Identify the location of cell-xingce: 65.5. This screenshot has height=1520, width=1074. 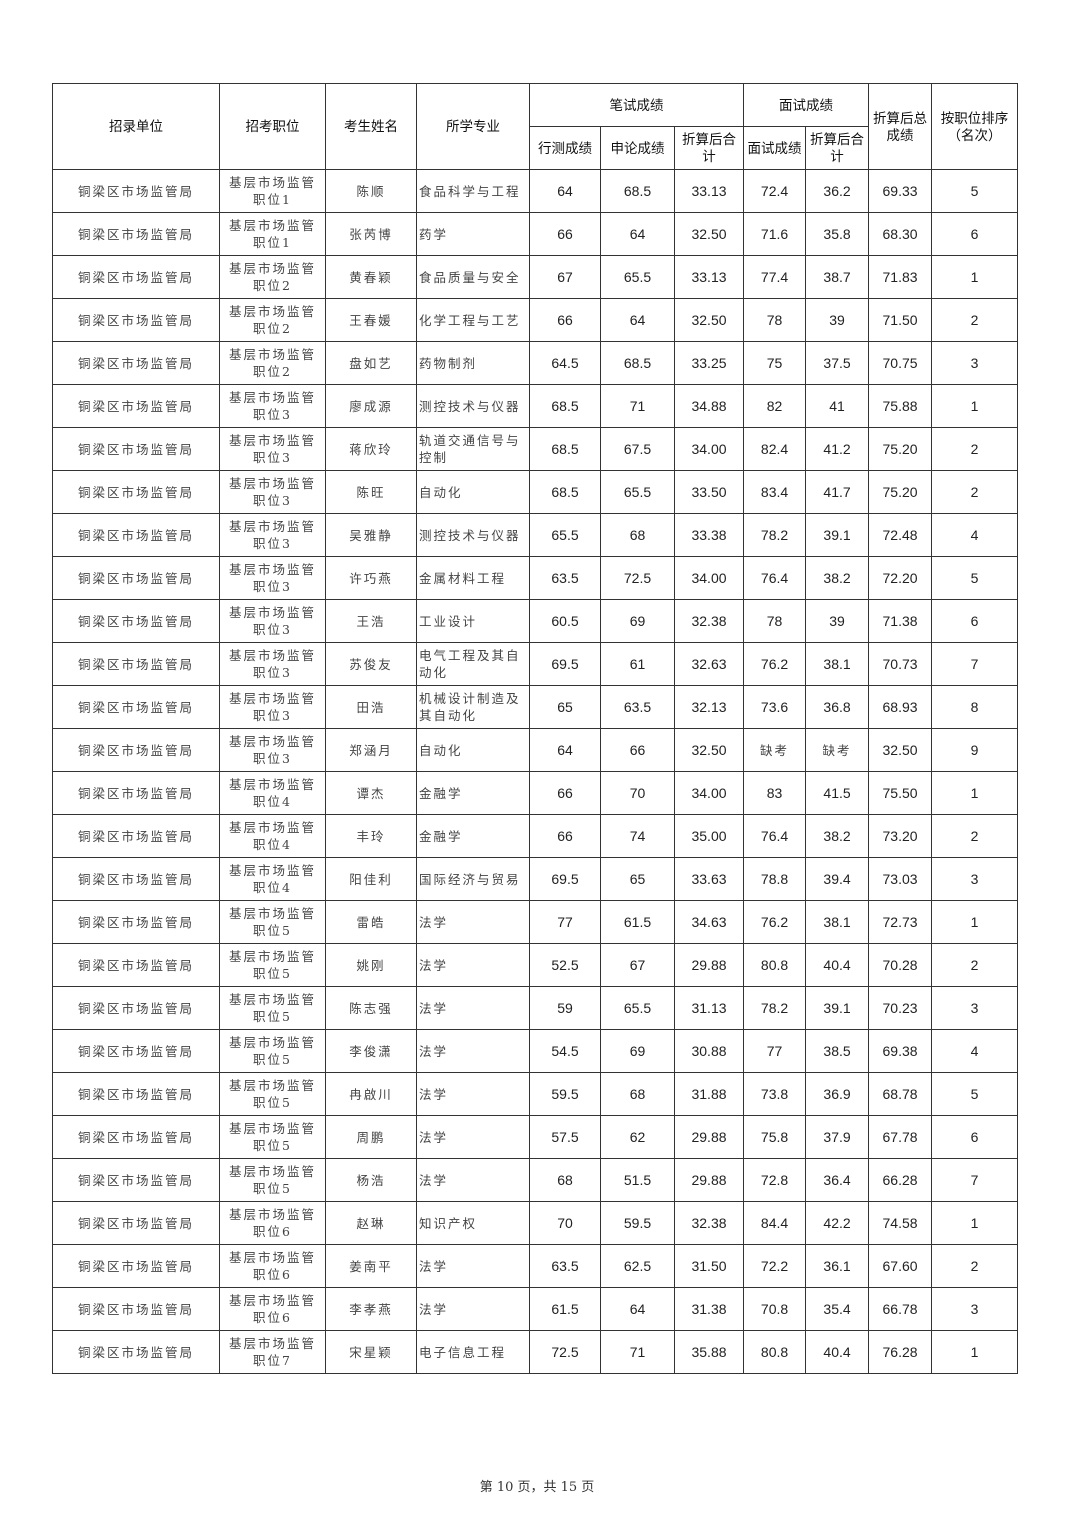
(565, 535).